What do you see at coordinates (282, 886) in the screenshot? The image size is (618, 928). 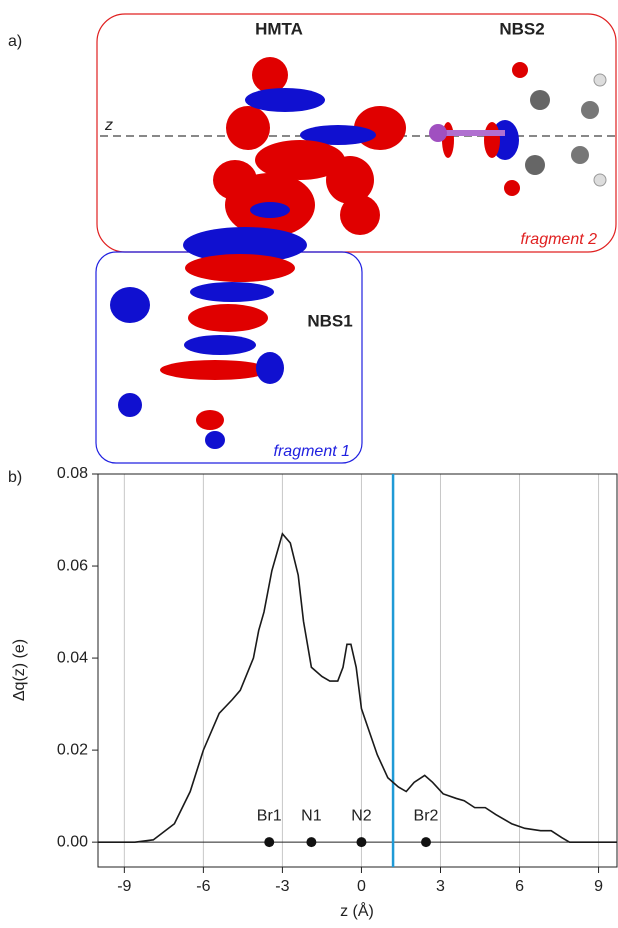 I see `x-tick-label: -3` at bounding box center [282, 886].